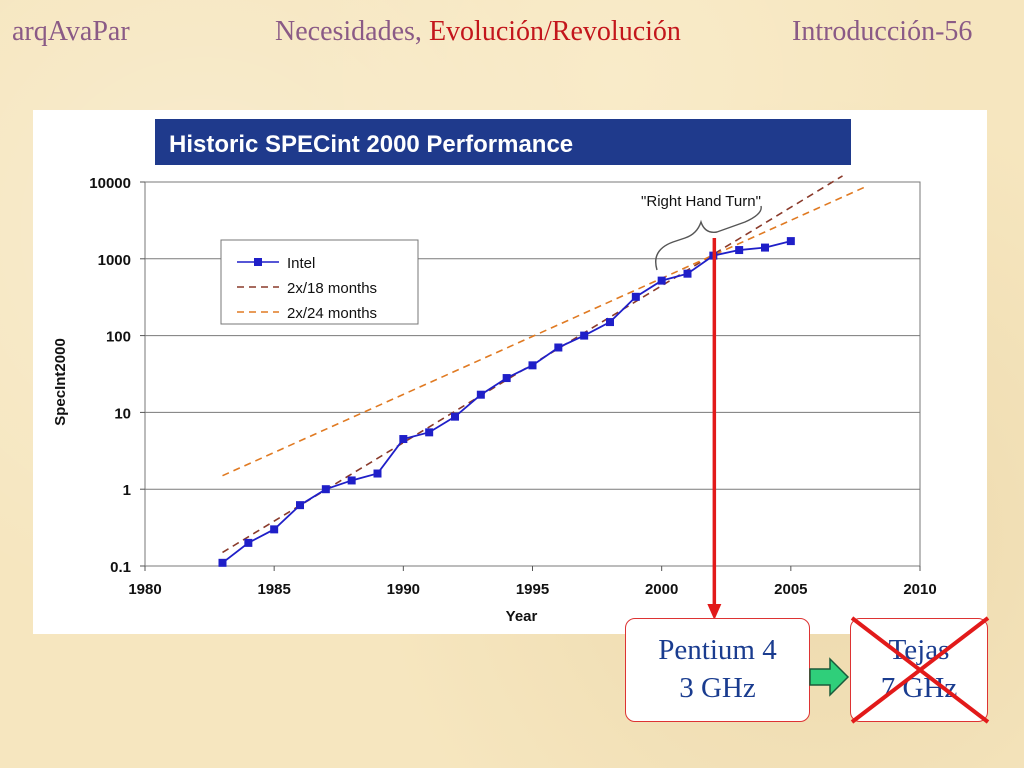 This screenshot has height=768, width=1024. What do you see at coordinates (532, 589) in the screenshot?
I see `x-tick-label: 1995` at bounding box center [532, 589].